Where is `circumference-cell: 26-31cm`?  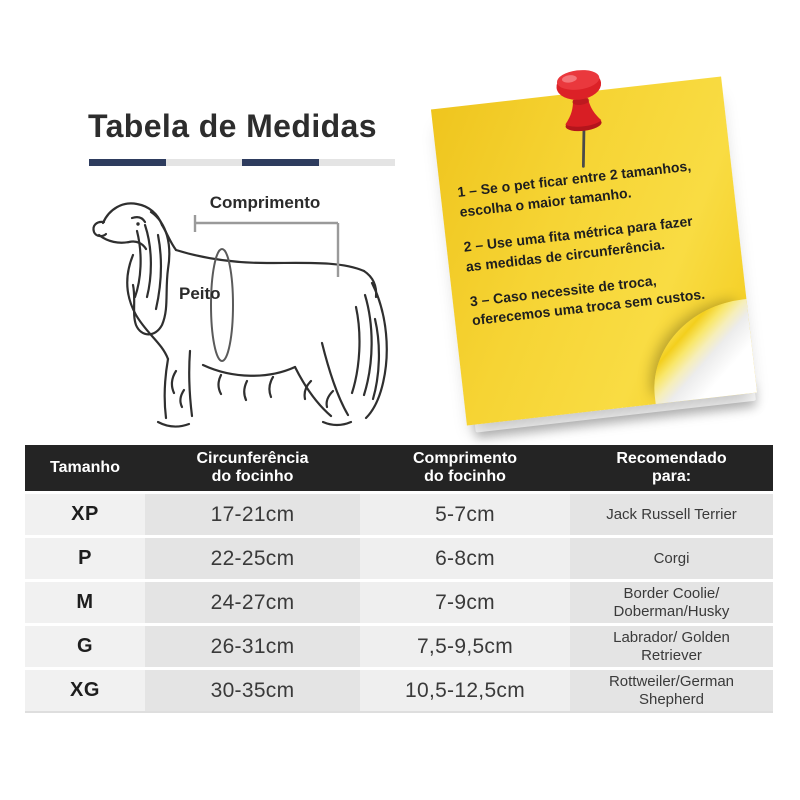 circumference-cell: 26-31cm is located at coordinates (252, 646).